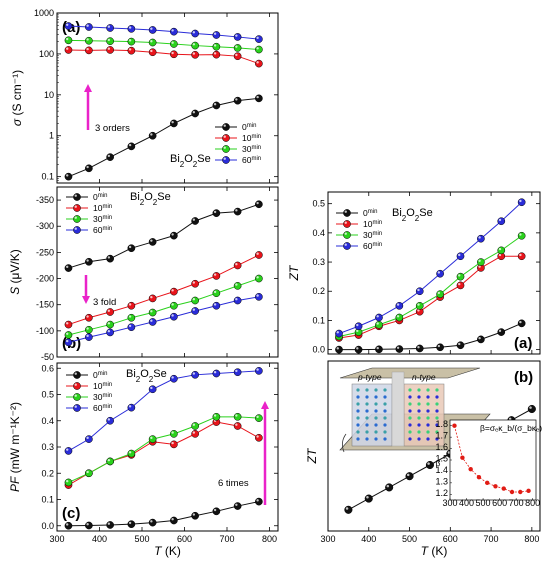 The height and width of the screenshot is (564, 558). Describe the element at coordinates (437, 551) in the screenshot. I see `x-axis-unit-e: (K)` at that location.